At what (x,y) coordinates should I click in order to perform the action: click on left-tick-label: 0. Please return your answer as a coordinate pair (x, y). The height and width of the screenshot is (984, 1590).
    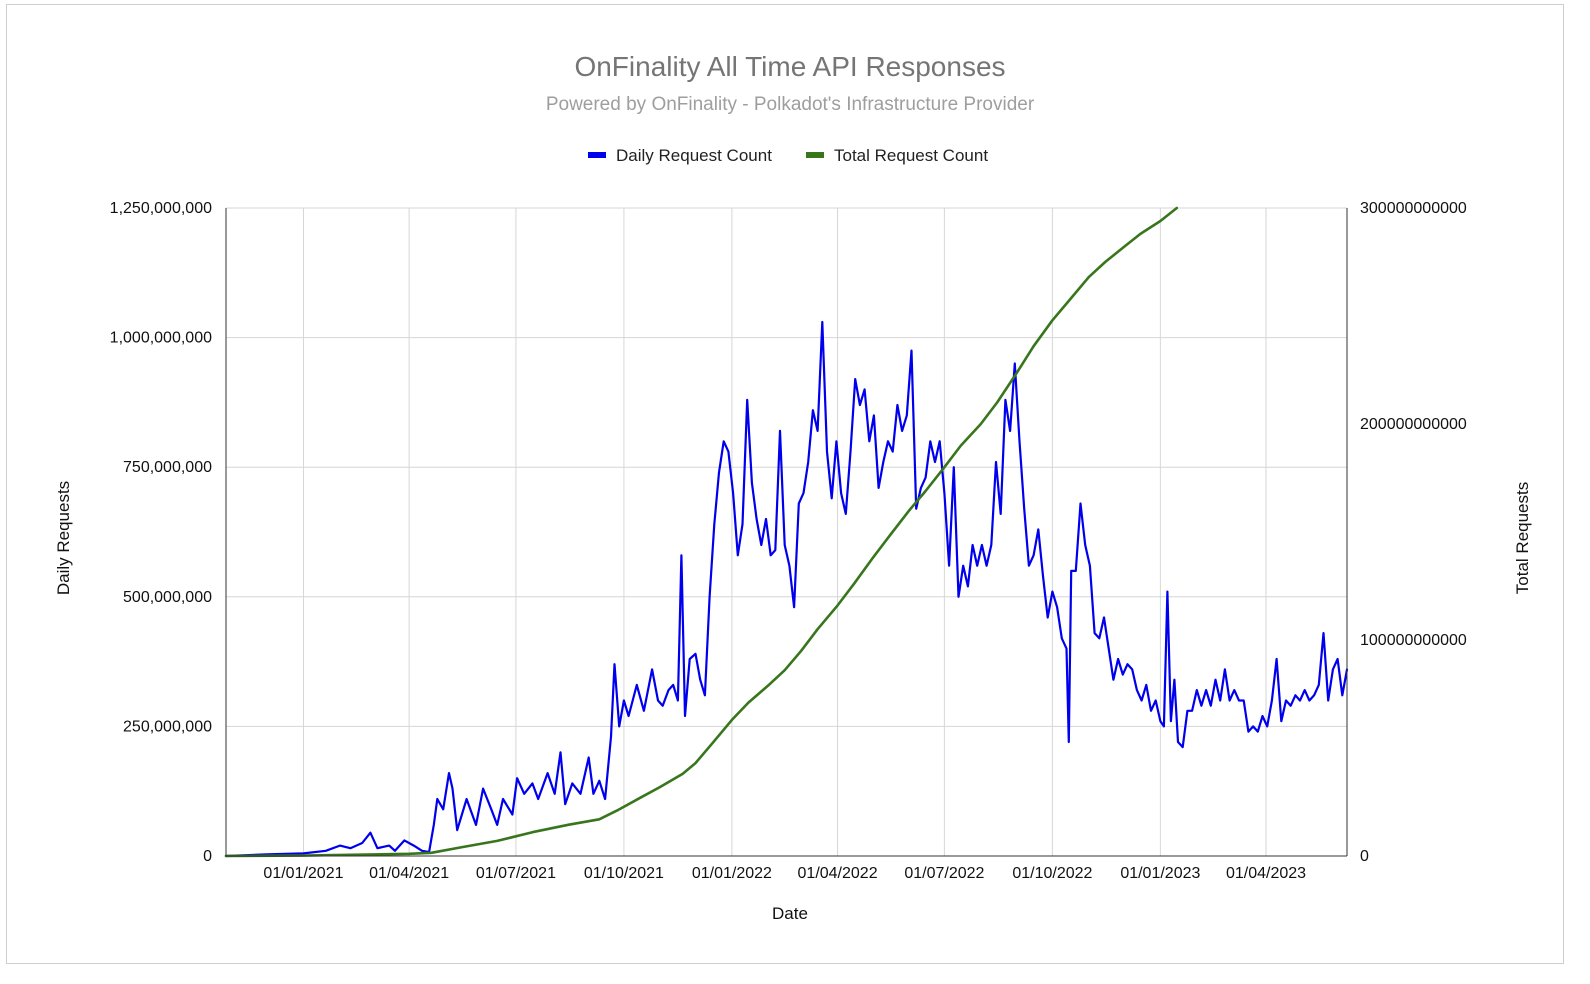
    Looking at the image, I should click on (207, 856).